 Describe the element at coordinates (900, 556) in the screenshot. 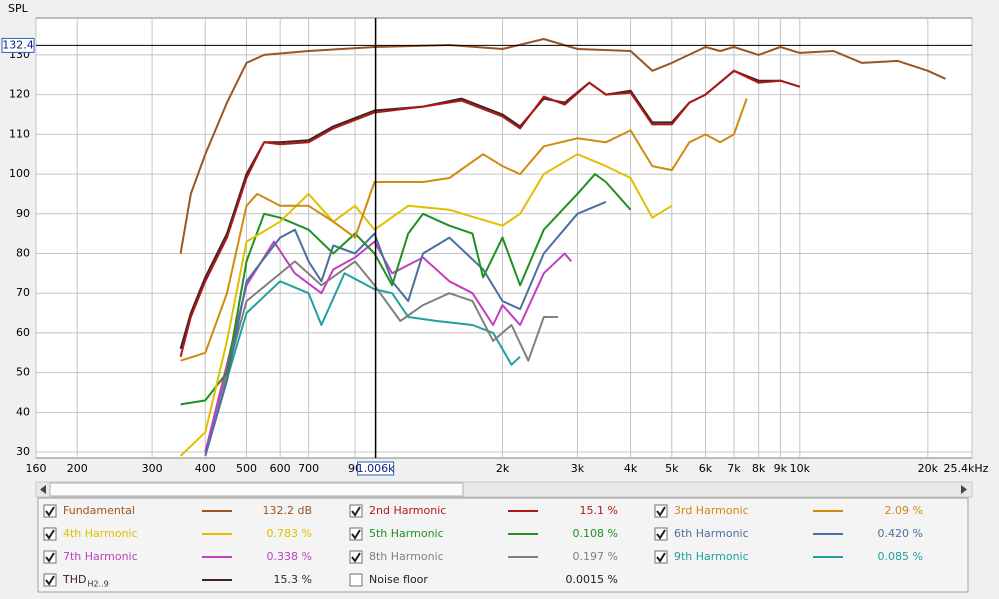

I see `legend-readout: 0.085 %` at that location.